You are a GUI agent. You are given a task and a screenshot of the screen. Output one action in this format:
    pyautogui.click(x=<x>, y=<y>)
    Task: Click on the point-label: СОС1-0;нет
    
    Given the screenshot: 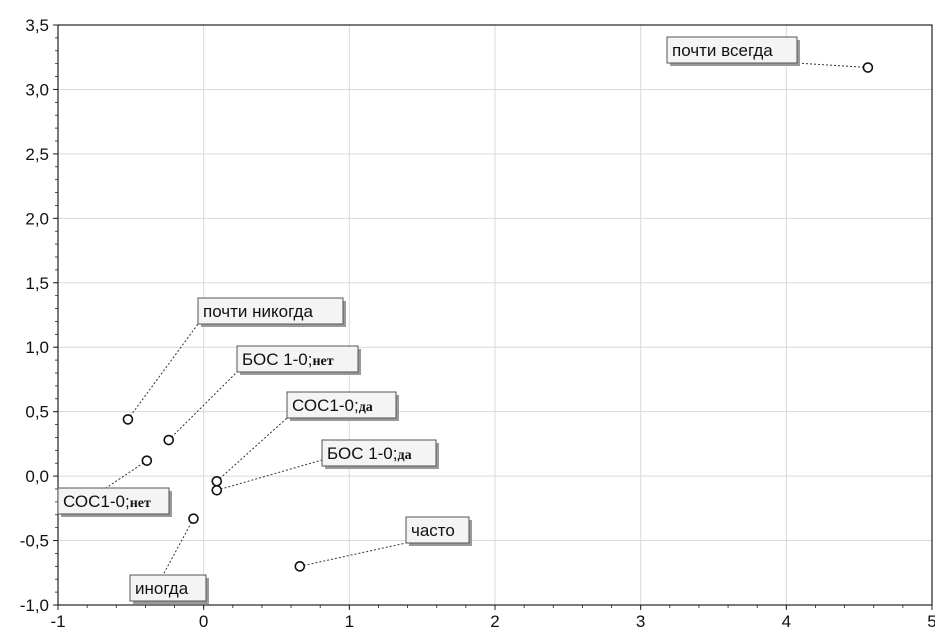 What is the action you would take?
    pyautogui.click(x=114, y=502)
    